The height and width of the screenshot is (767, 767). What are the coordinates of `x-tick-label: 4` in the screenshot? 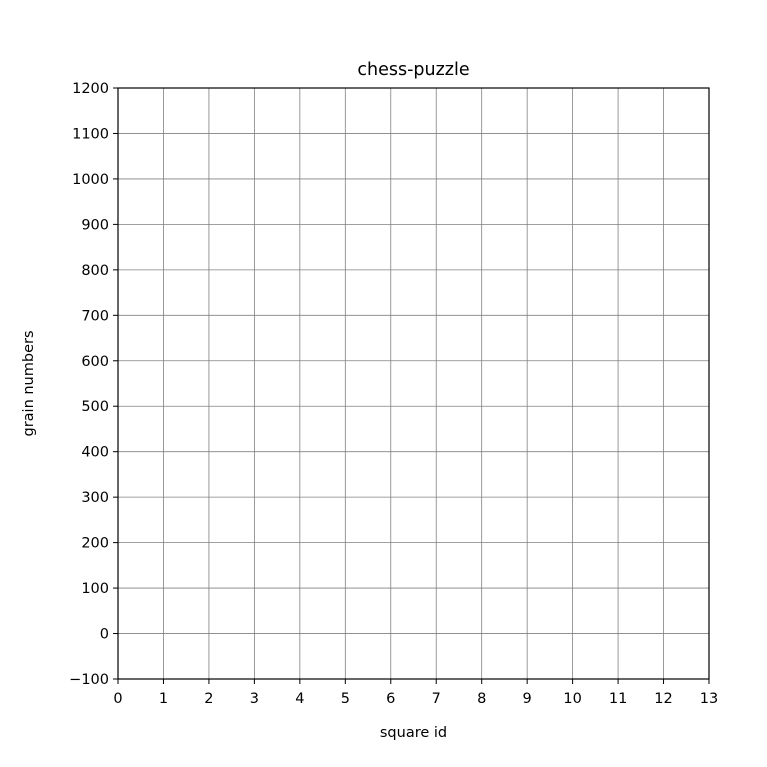 It's located at (299, 699).